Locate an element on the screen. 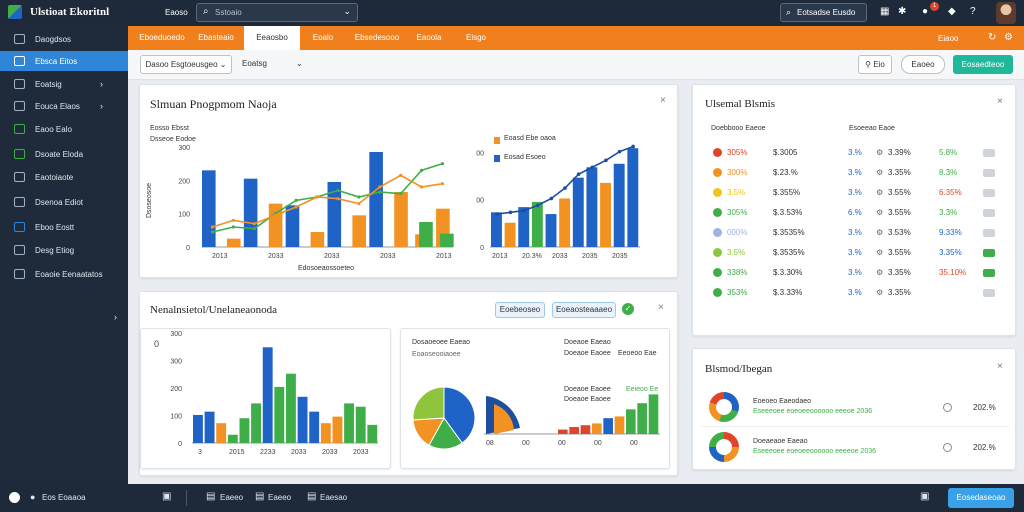 The width and height of the screenshot is (1024, 512). bottom-item-icon: ▣ is located at coordinates (925, 496).